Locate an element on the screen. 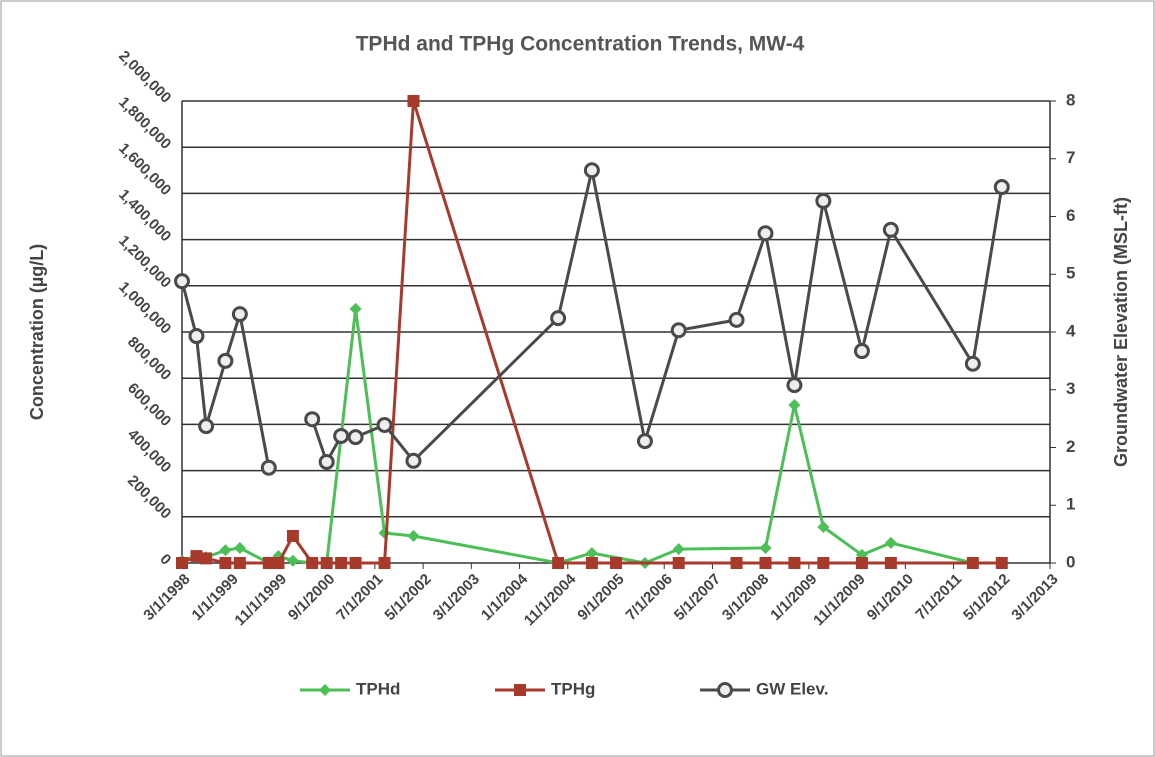 The height and width of the screenshot is (757, 1155). y2-tick-label: 1 is located at coordinates (1070, 504).